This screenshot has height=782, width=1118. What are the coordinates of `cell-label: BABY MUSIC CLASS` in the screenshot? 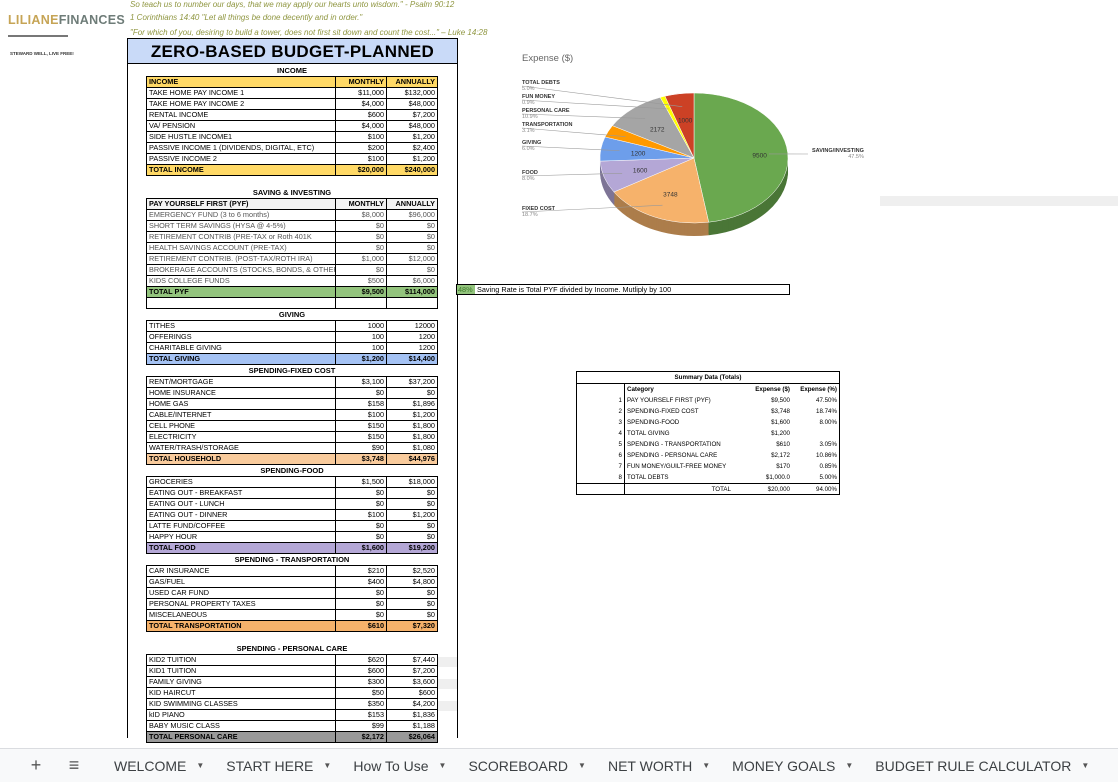 It's located at (241, 726).